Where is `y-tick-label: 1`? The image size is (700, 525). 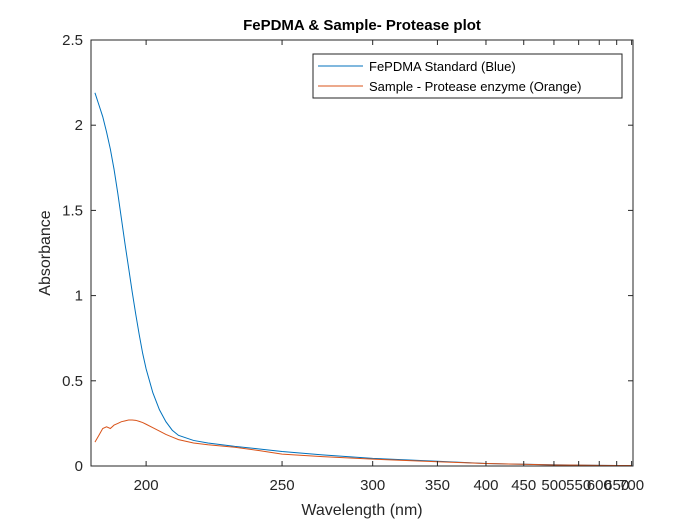 y-tick-label: 1 is located at coordinates (79, 296).